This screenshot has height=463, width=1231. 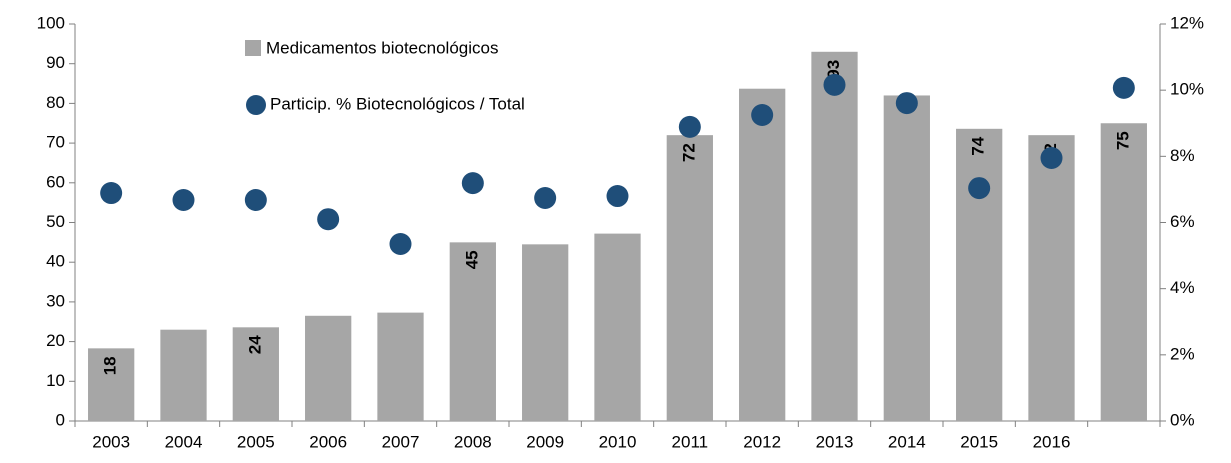 What do you see at coordinates (907, 441) in the screenshot?
I see `x-tick-label: 2014` at bounding box center [907, 441].